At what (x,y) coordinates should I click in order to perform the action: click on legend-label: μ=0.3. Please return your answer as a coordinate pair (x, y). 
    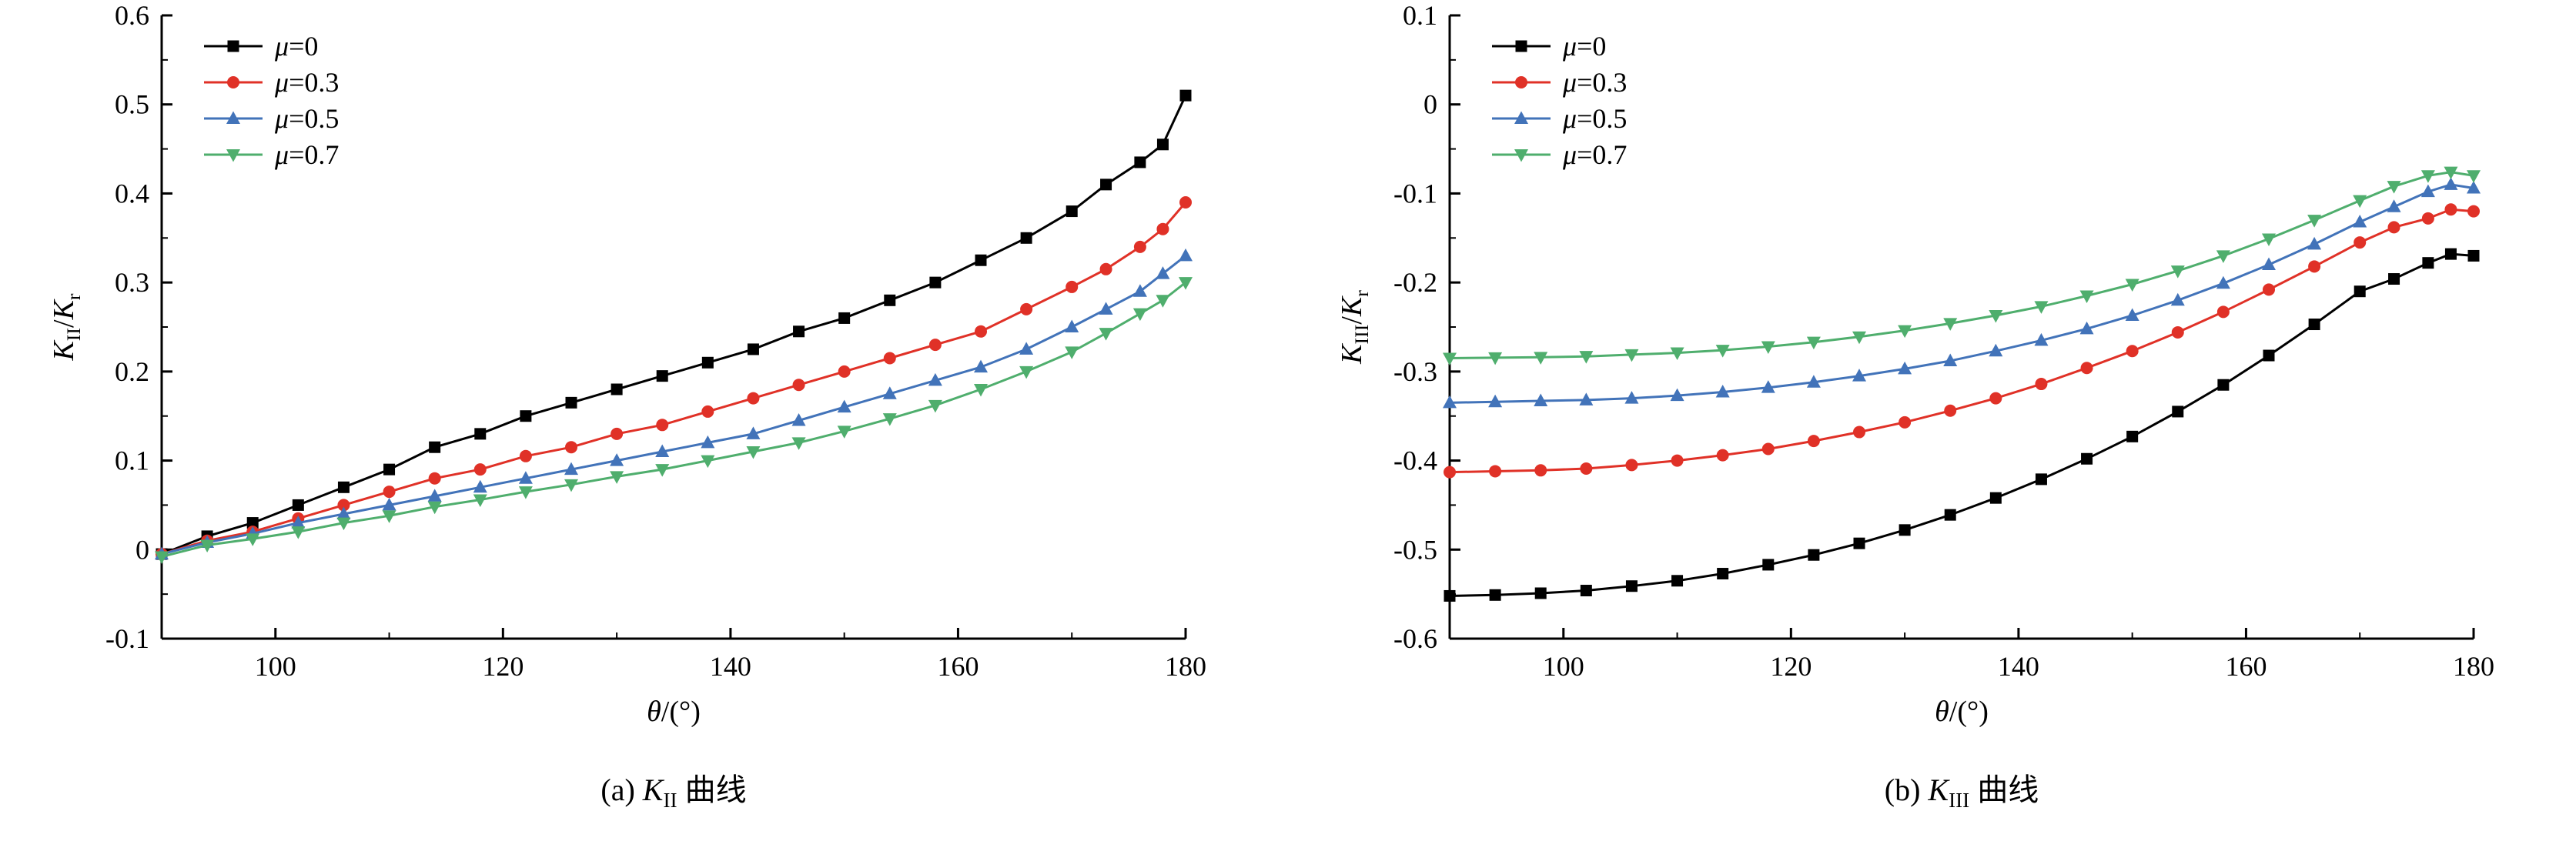
    Looking at the image, I should click on (307, 82).